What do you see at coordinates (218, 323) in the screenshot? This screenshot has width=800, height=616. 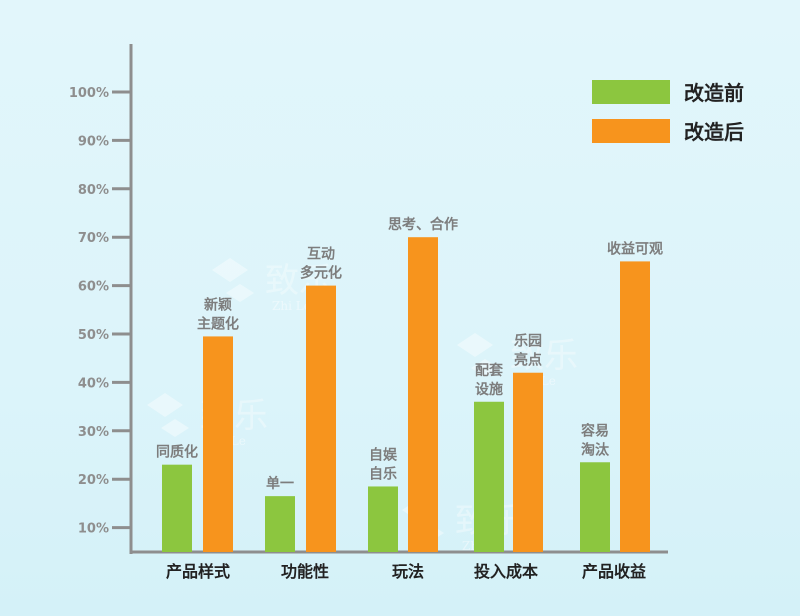 I see `bar-annotation: 主题化` at bounding box center [218, 323].